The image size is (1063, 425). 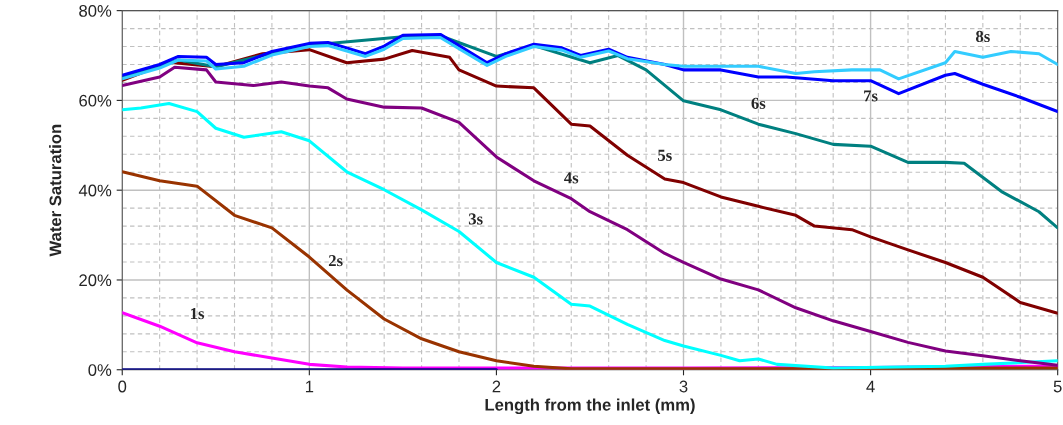 What do you see at coordinates (758, 103) in the screenshot?
I see `series-label: 6s` at bounding box center [758, 103].